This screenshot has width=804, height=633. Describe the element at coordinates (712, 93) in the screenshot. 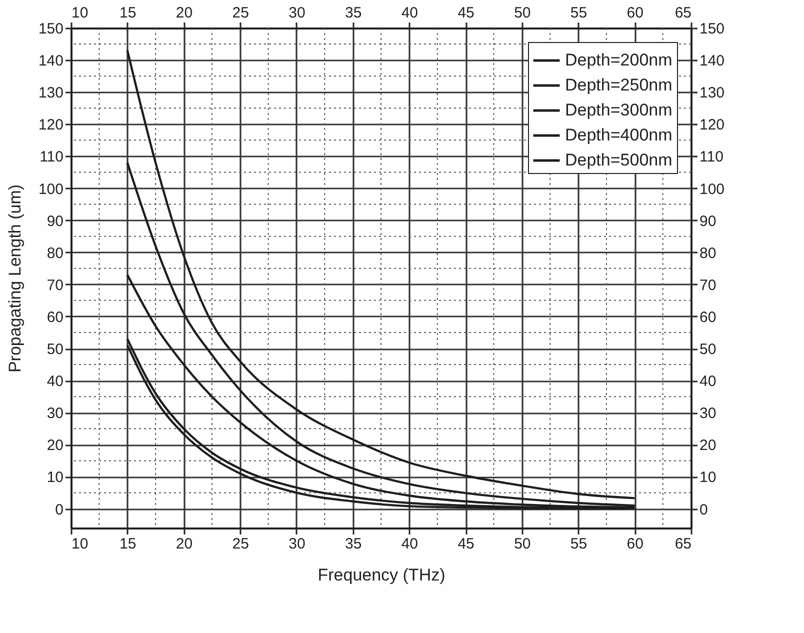

I see `y2-tick-label: 130` at that location.